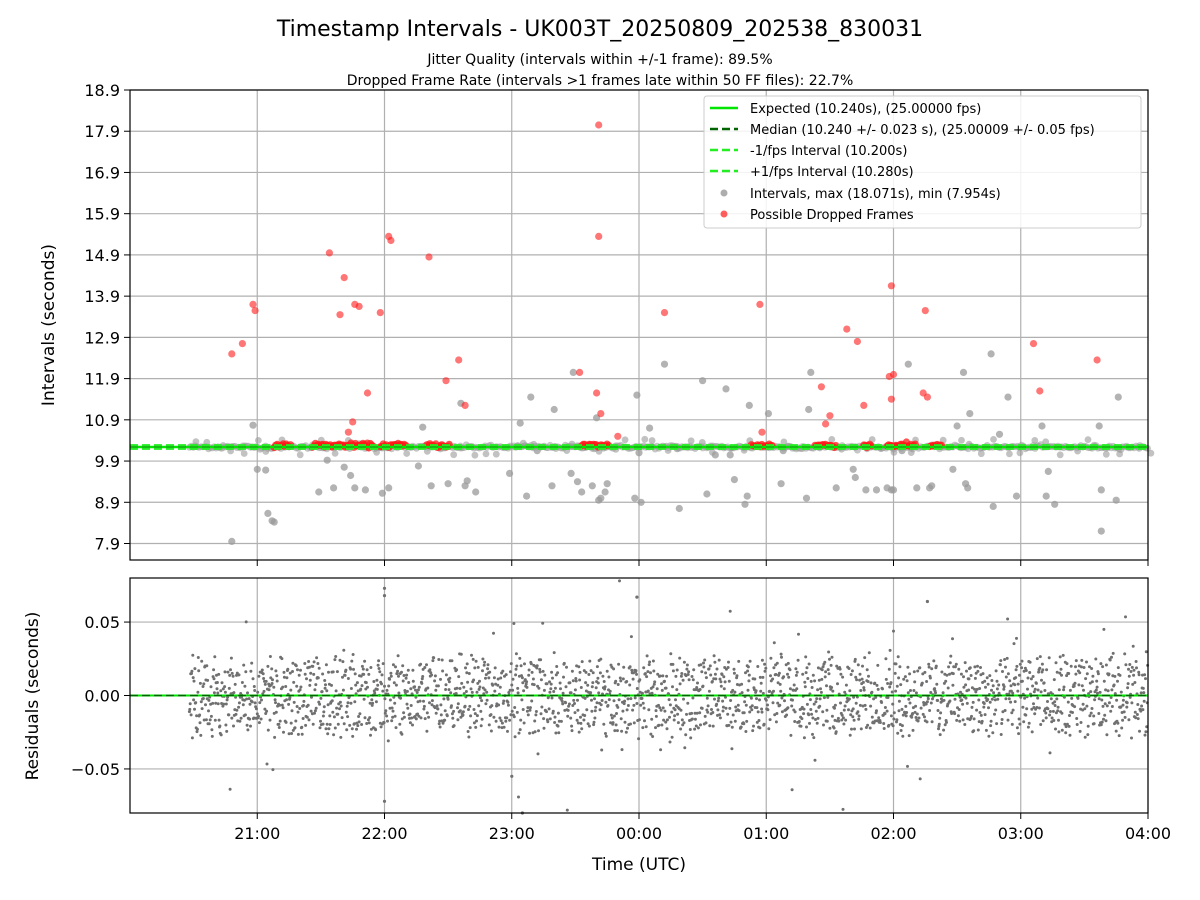 The width and height of the screenshot is (1200, 900). Describe the element at coordinates (828, 151) in the screenshot. I see `legend-minus-fps-label: -1/fps Interval (10.200s)` at that location.